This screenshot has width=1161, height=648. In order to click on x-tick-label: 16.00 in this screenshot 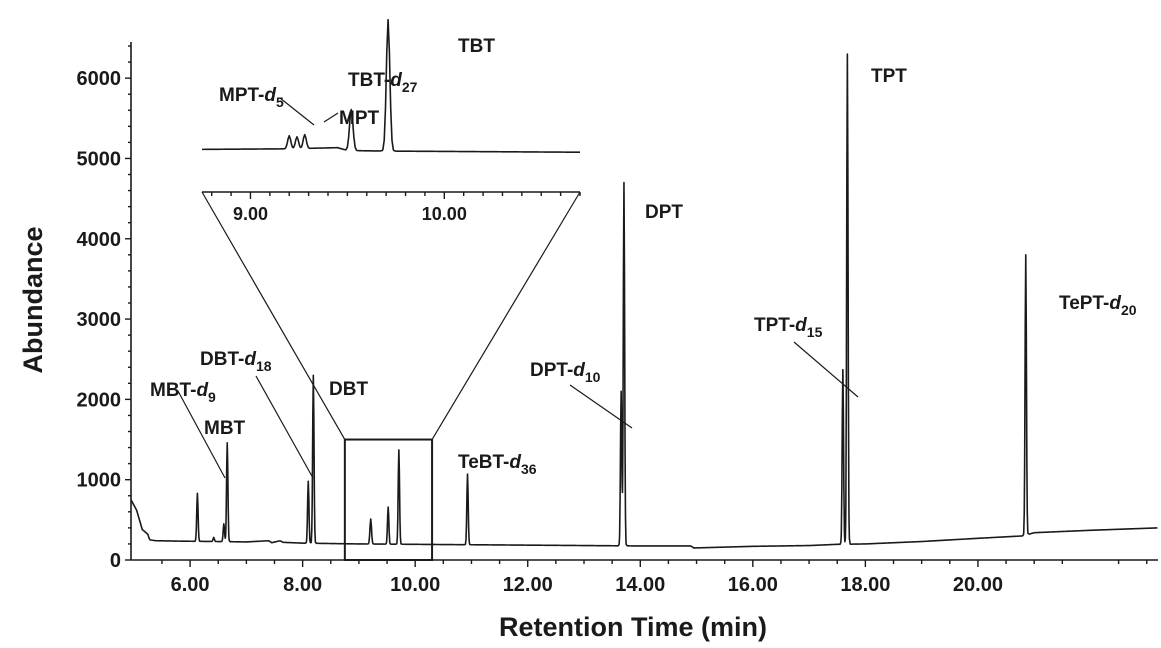, I will do `click(753, 585)`.